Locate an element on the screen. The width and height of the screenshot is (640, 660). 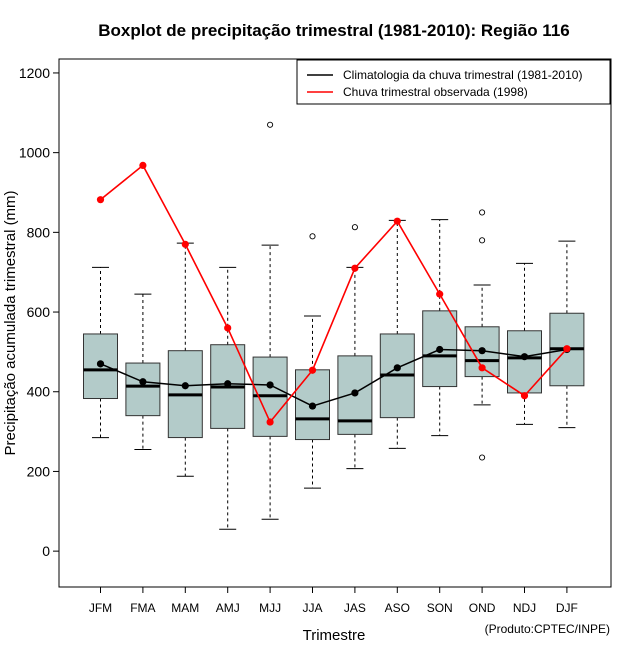
climatology-series is located at coordinates (333, 377).